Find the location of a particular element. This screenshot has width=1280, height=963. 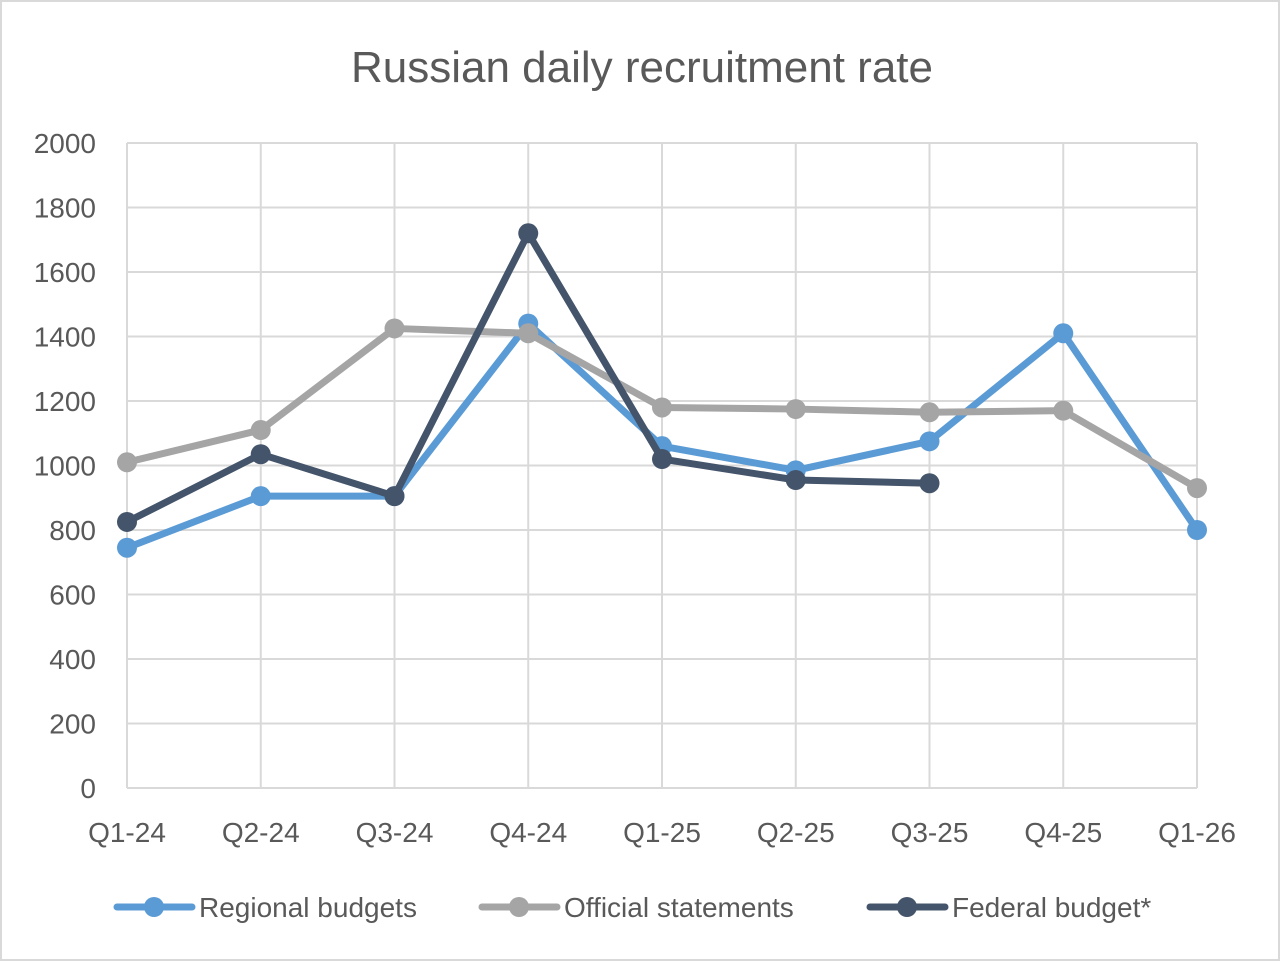

y-tick-label: 1600 is located at coordinates (65, 272).